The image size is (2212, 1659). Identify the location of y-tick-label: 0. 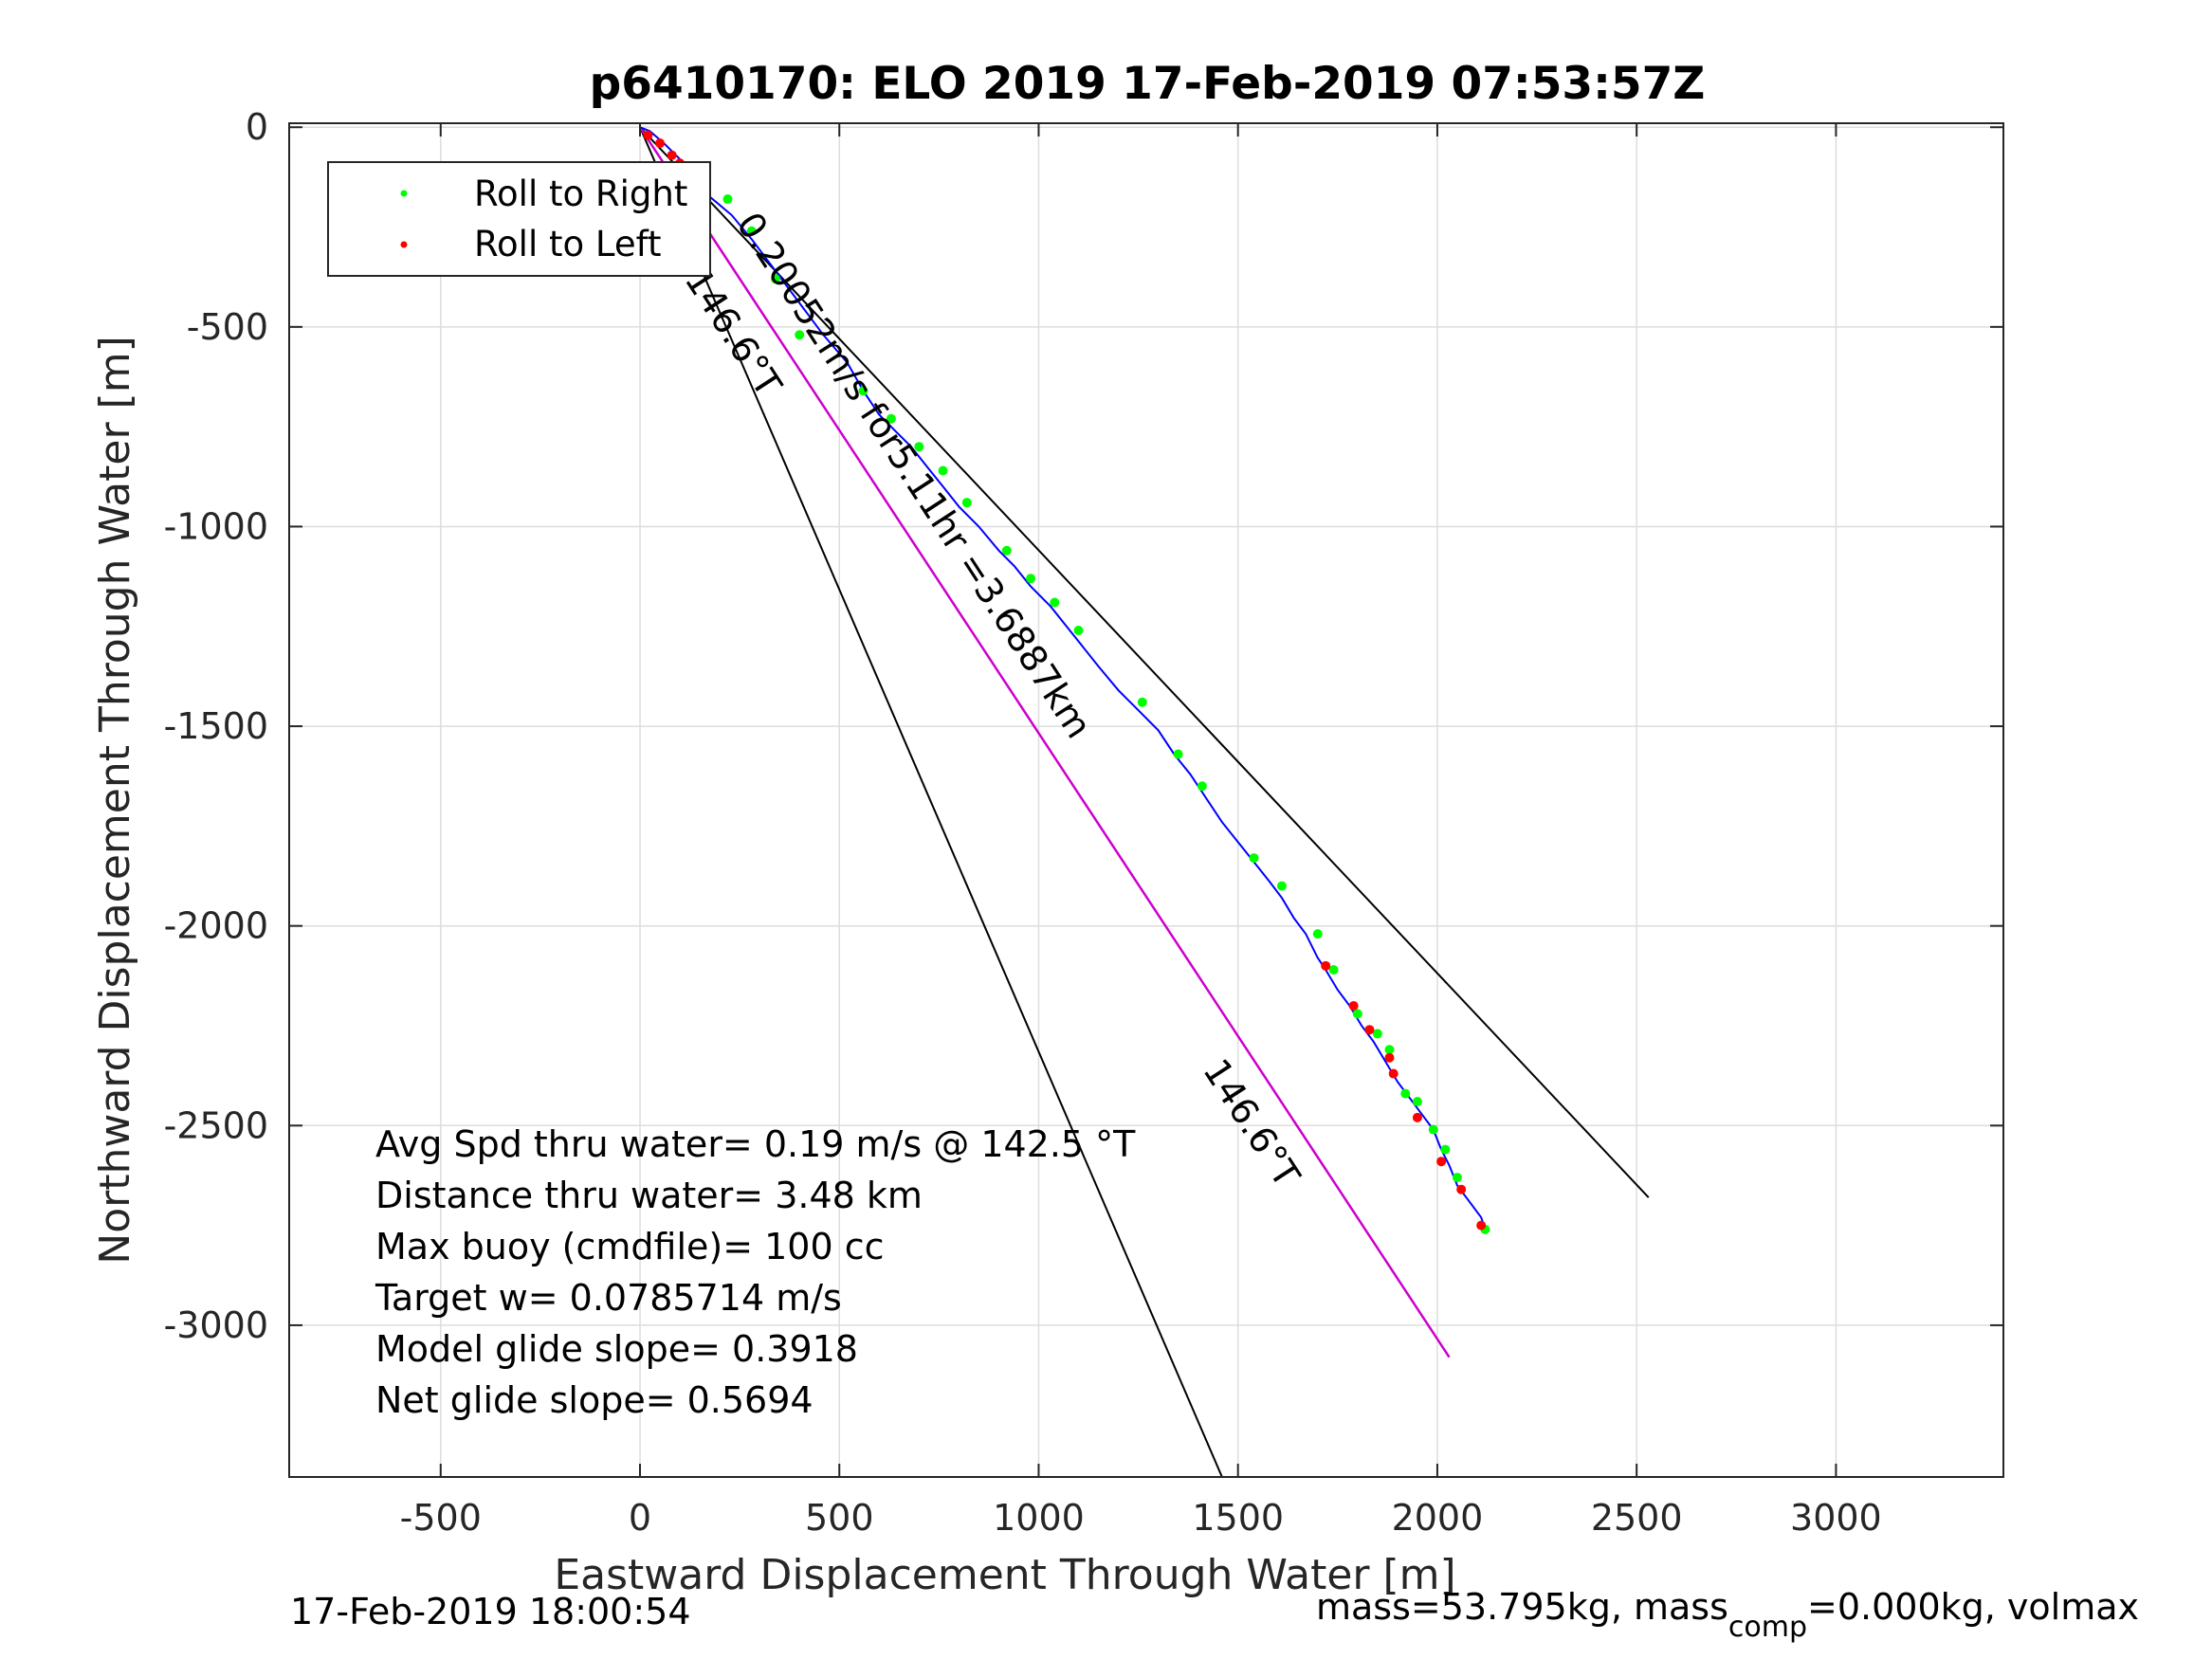
(257, 127).